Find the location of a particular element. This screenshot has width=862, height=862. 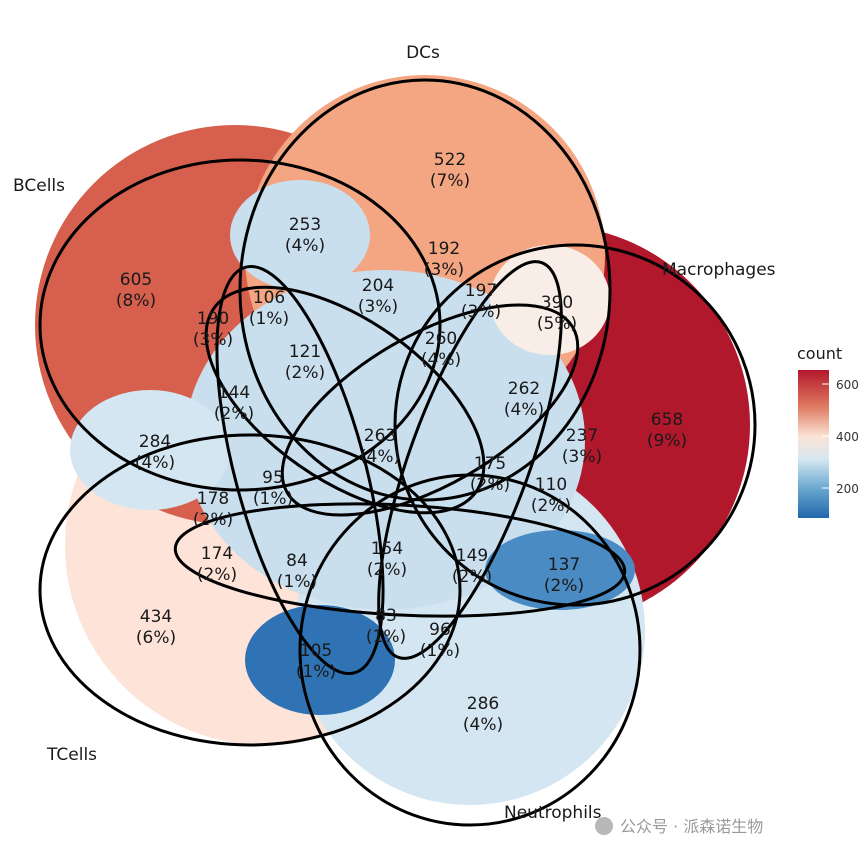

region-count: 110 is located at coordinates (551, 485).